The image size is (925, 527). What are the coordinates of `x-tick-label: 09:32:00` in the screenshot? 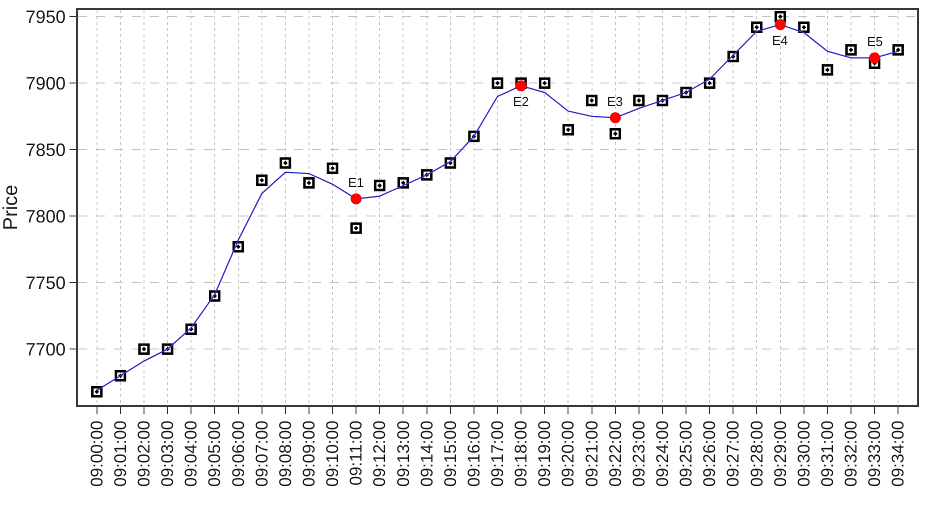 It's located at (851, 453).